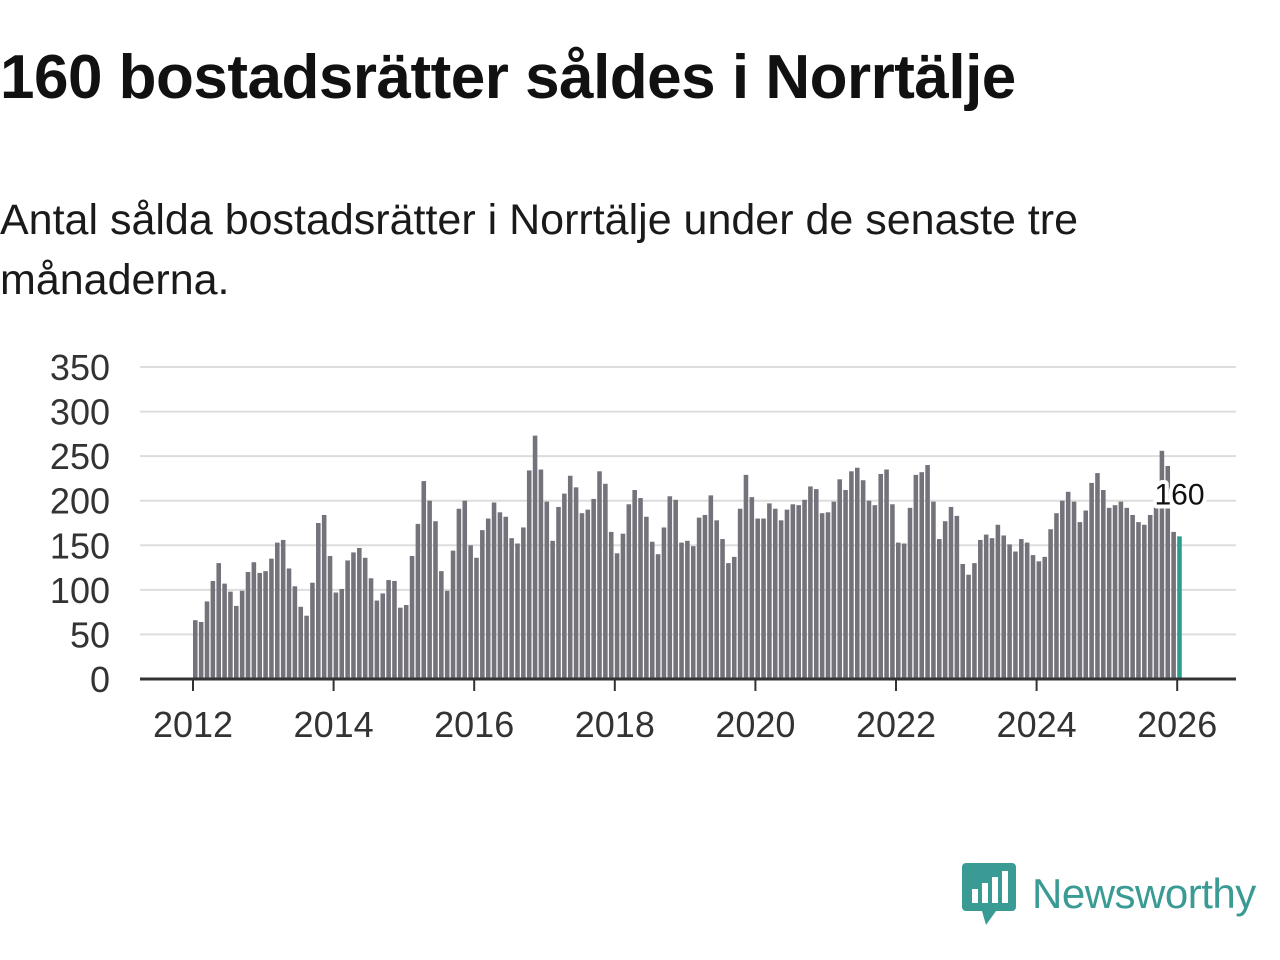 The width and height of the screenshot is (1280, 960). What do you see at coordinates (615, 724) in the screenshot?
I see `x-tick-label: 2018` at bounding box center [615, 724].